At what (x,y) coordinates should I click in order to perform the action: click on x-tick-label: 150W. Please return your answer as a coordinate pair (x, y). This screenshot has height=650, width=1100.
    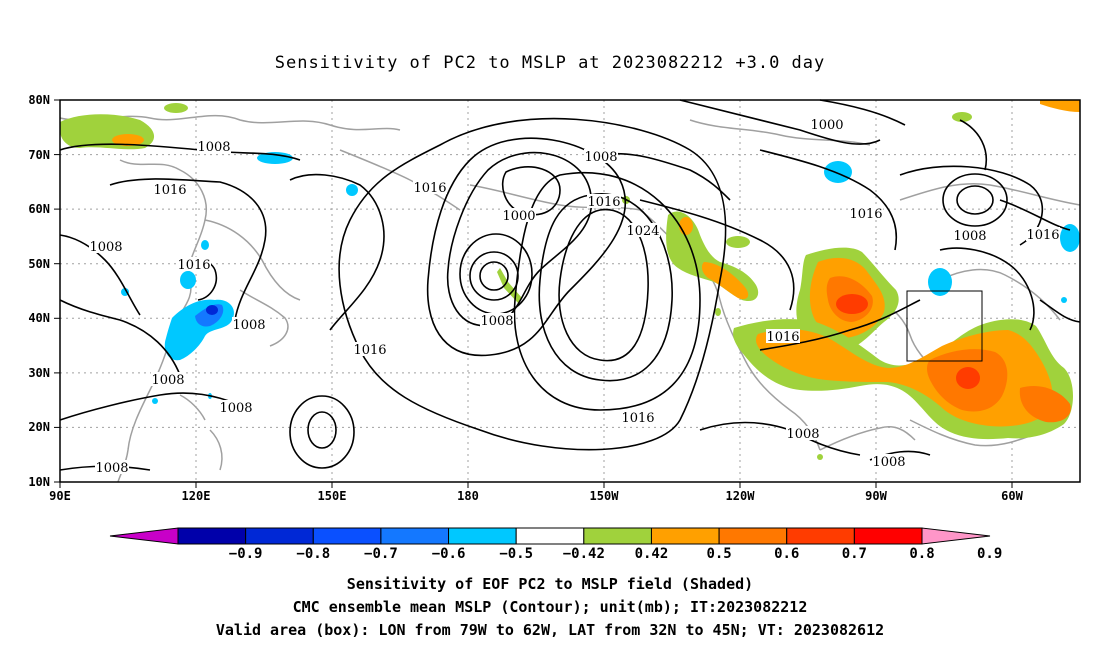
    Looking at the image, I should click on (605, 496).